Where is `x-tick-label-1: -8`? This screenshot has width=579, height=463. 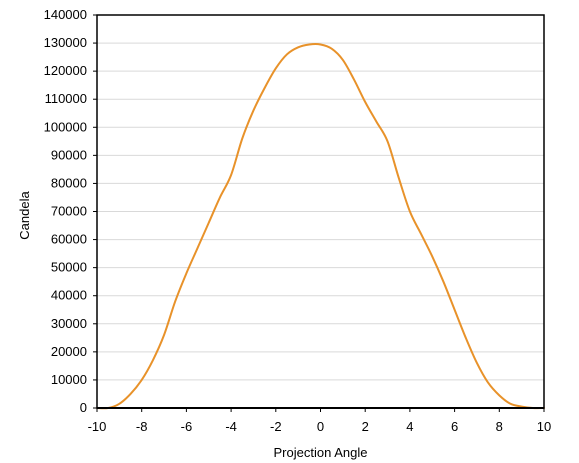 x-tick-label-1: -8 is located at coordinates (142, 426).